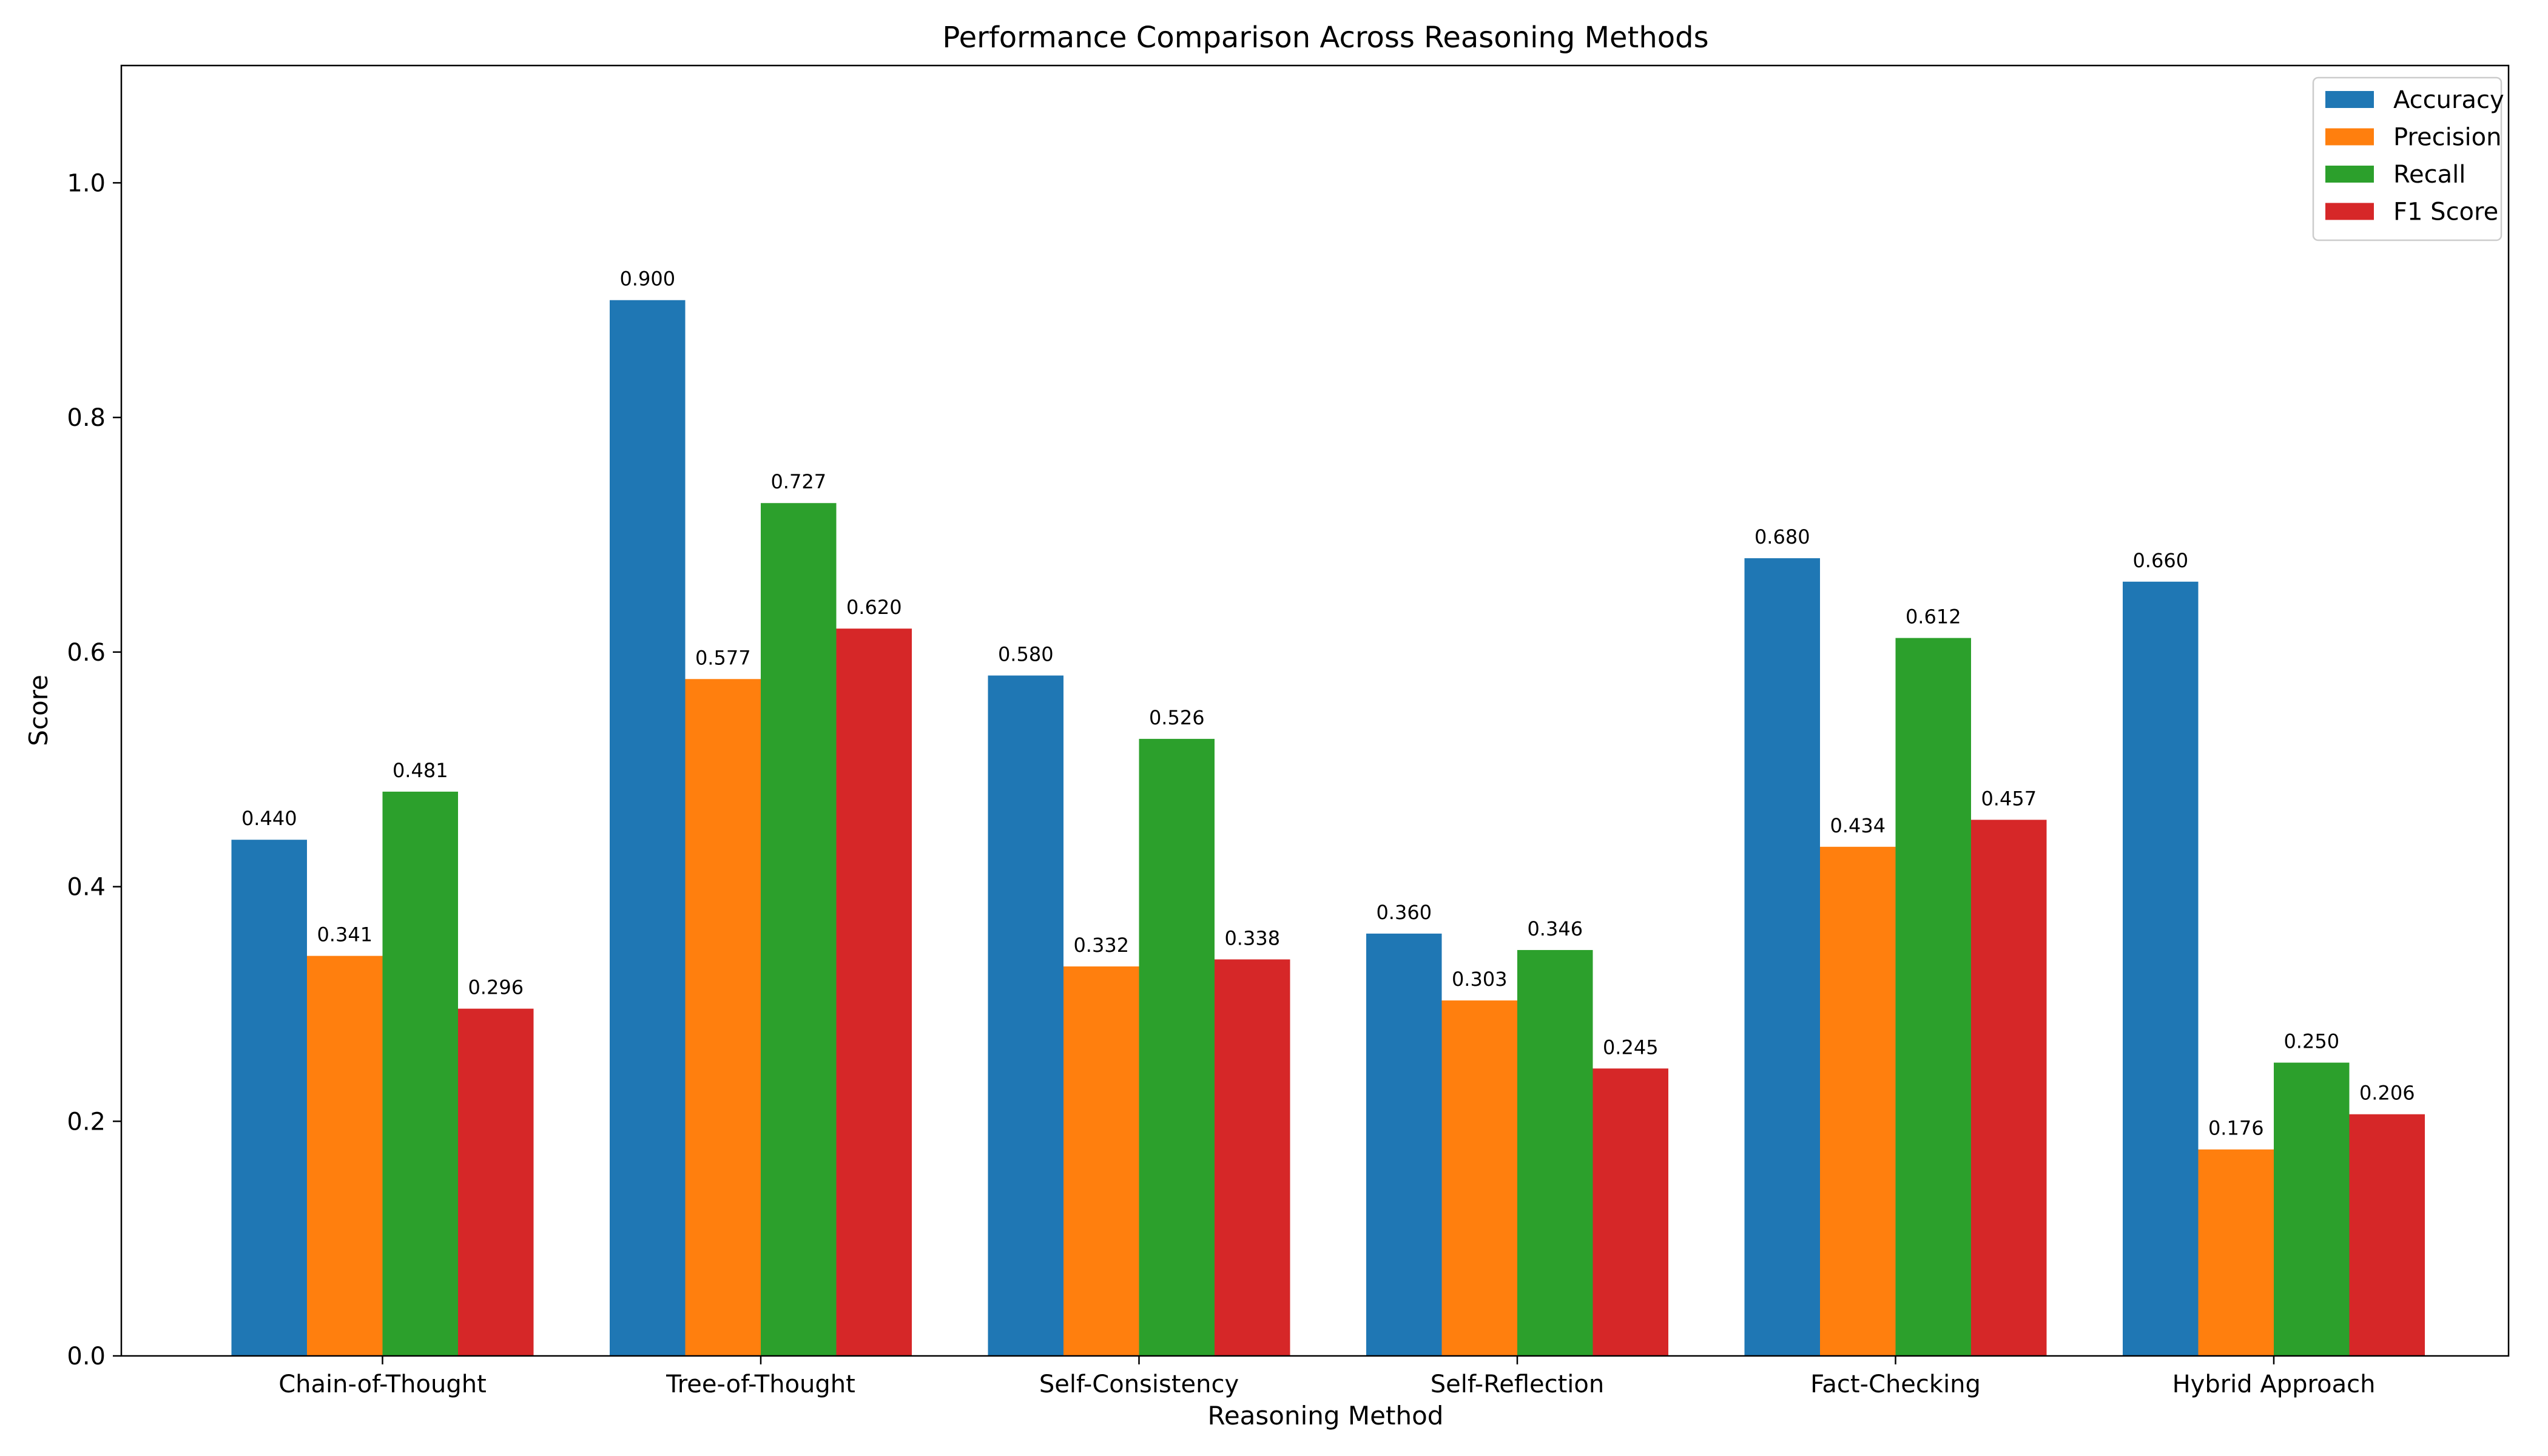 Image resolution: width=2548 pixels, height=1456 pixels. What do you see at coordinates (1177, 1047) in the screenshot?
I see `bar-recall-self-consistency` at bounding box center [1177, 1047].